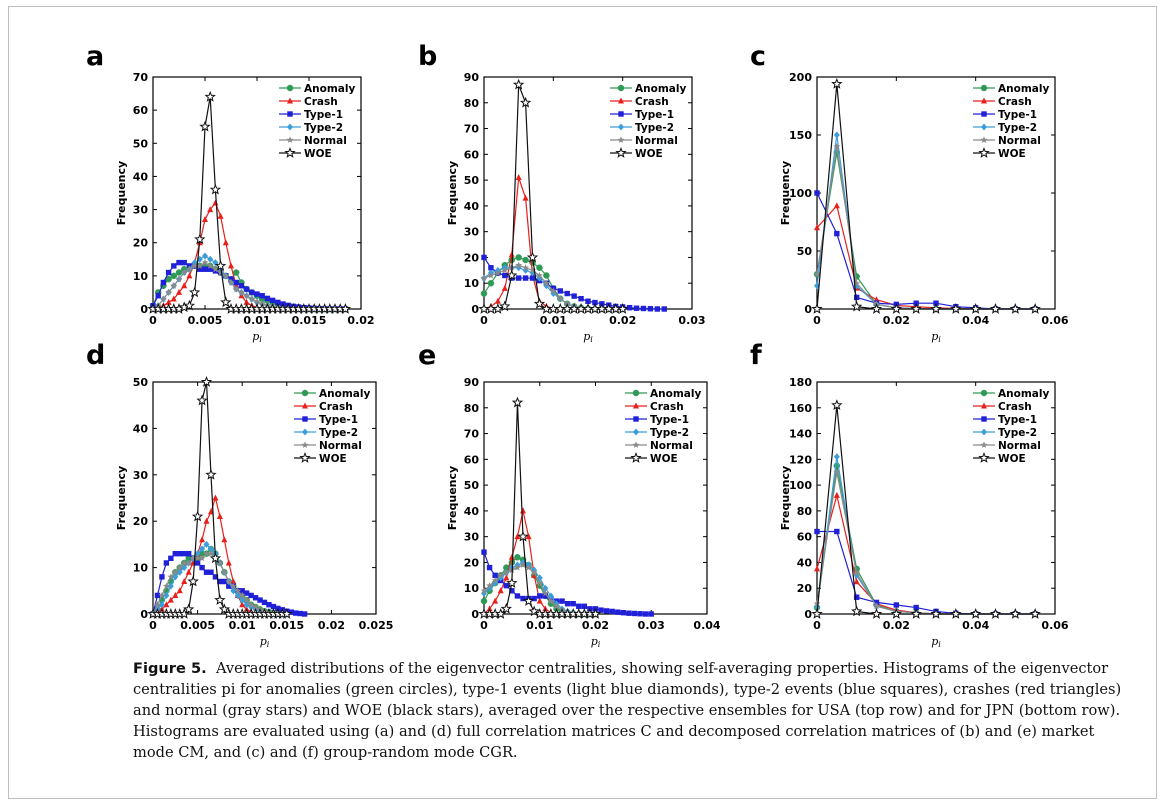 This screenshot has width=1165, height=805. Describe the element at coordinates (805, 251) in the screenshot. I see `y-tick-label: 50` at that location.